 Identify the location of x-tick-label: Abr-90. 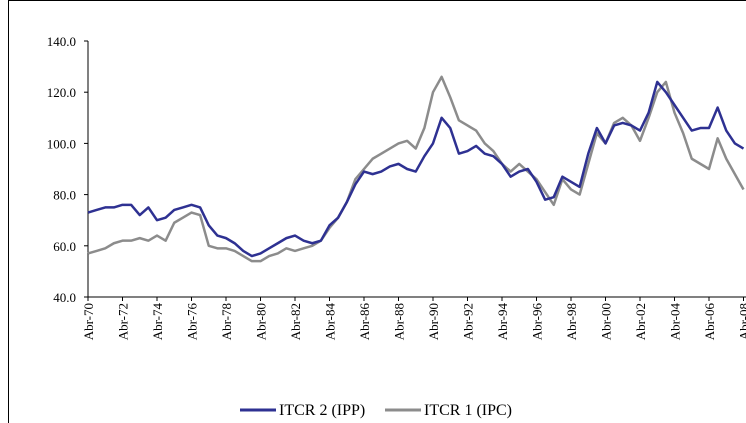
(433, 321).